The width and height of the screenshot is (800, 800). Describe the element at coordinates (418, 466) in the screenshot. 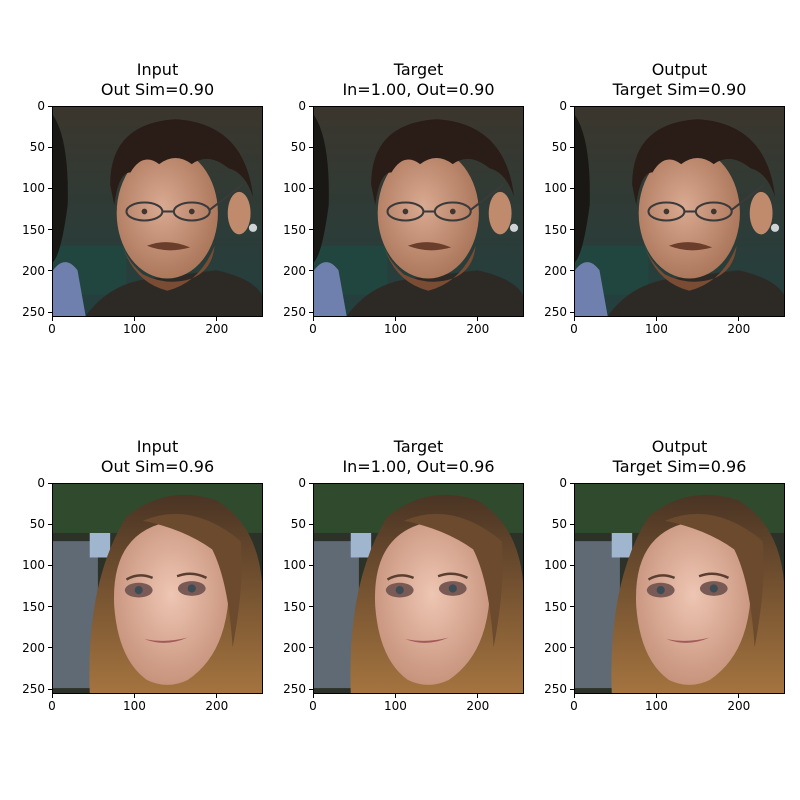

I see `panel-title-line2: In=1.00, Out=0.96` at that location.